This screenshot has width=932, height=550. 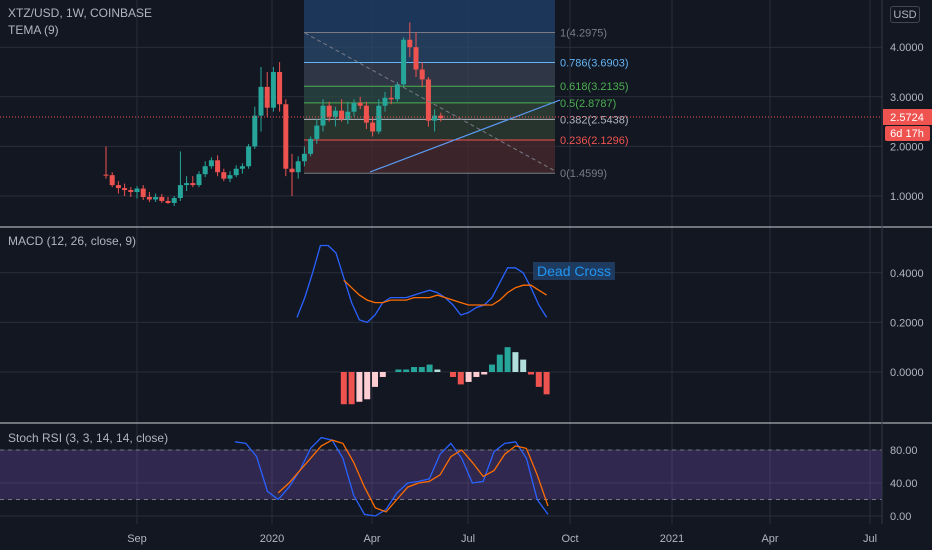 I want to click on macd-line, so click(x=422, y=284).